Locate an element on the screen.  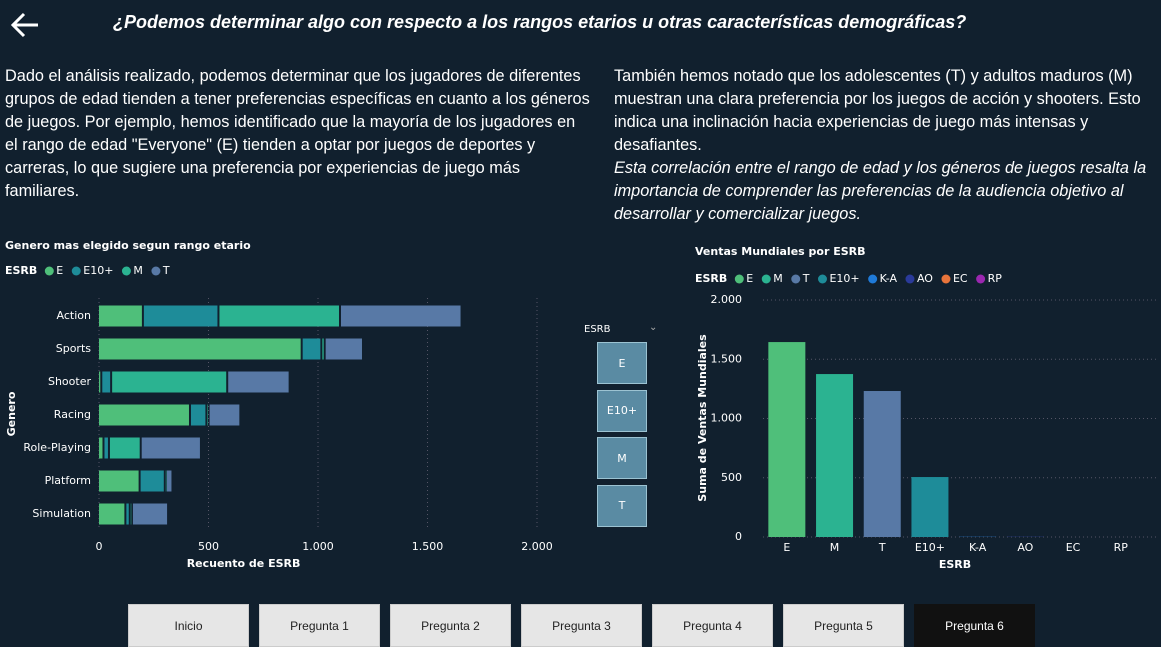
x-tick-label: T is located at coordinates (882, 547).